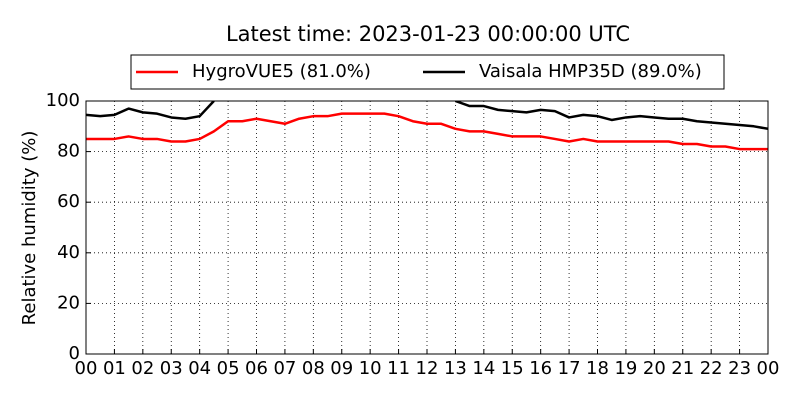  Describe the element at coordinates (171, 368) in the screenshot. I see `x-tick-label: 03` at that location.